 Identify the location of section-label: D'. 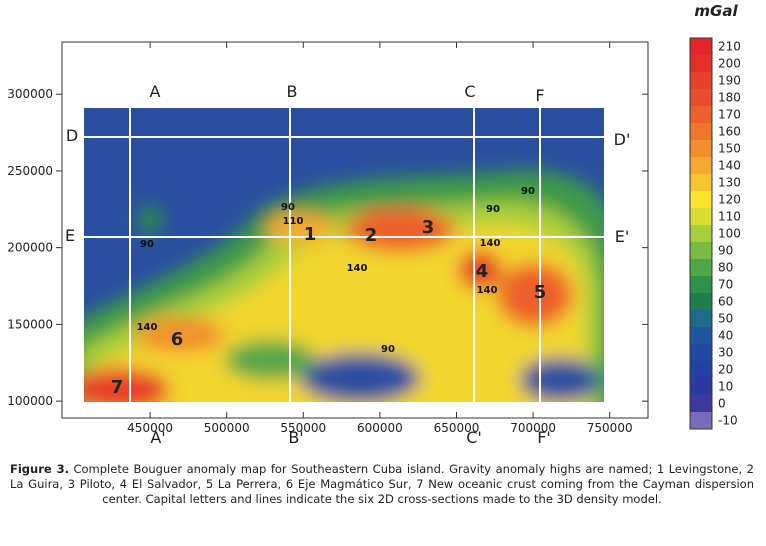
(622, 139).